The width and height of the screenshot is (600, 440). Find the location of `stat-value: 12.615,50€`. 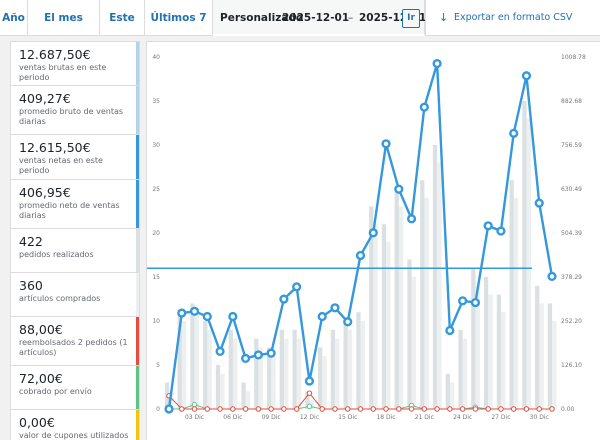

stat-value: 12.615,50€ is located at coordinates (55, 148).